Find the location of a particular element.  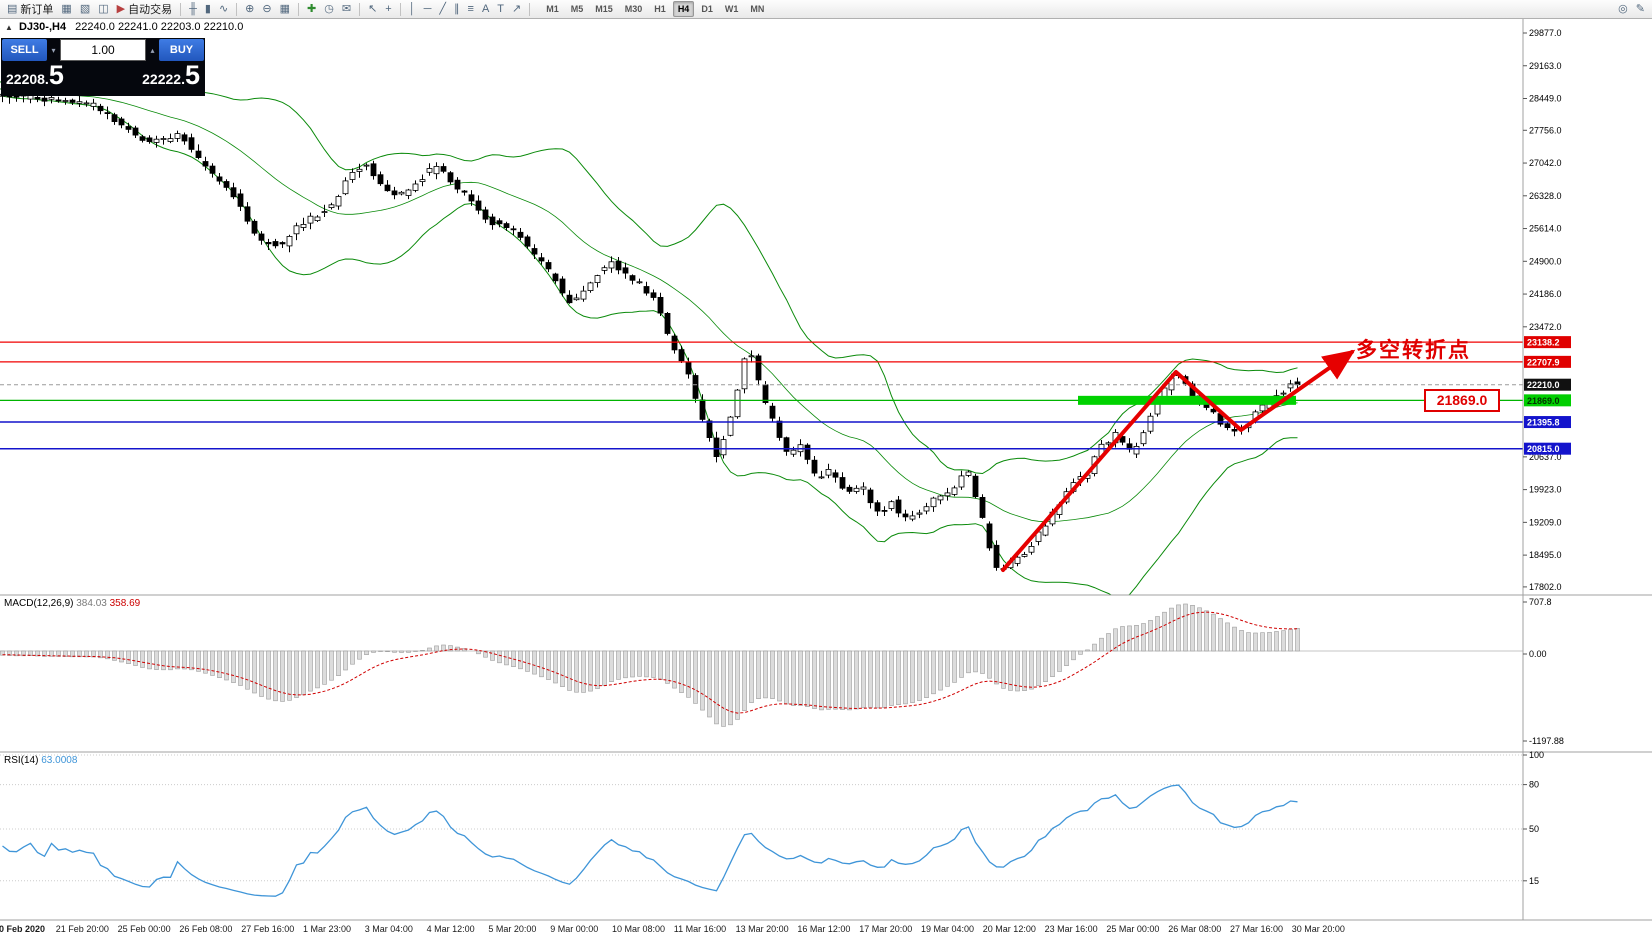

timeframe-d1-button: D1 is located at coordinates (707, 9).